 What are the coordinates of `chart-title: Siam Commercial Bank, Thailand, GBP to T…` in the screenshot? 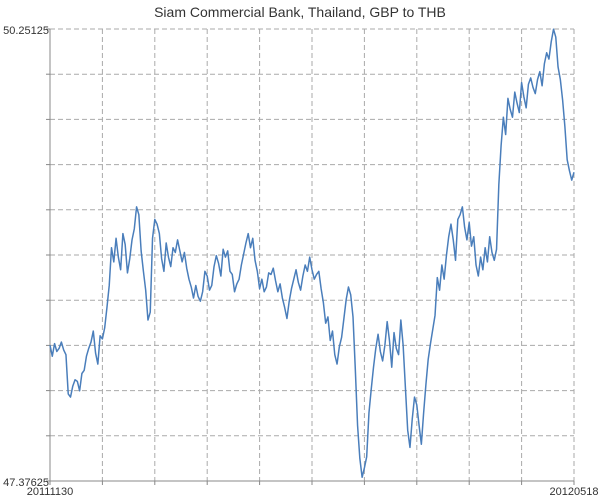 It's located at (300, 12).